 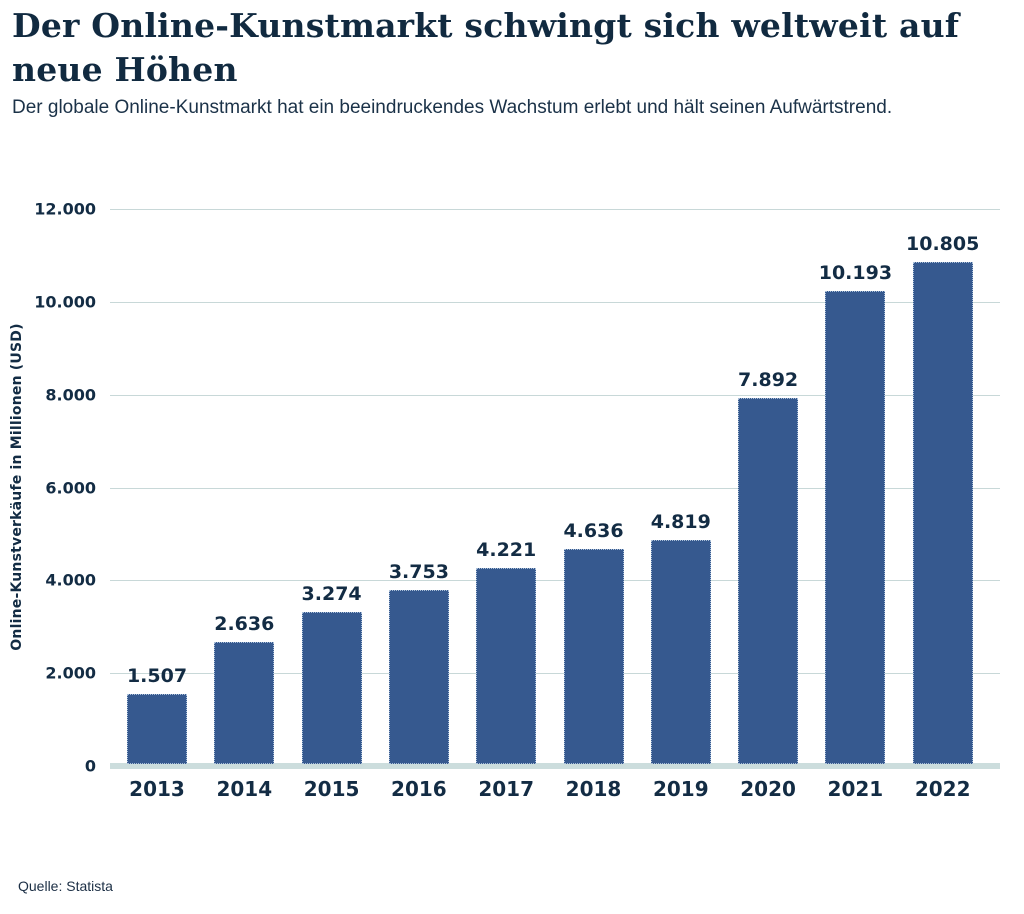 I want to click on x-tick-label: 2018, so click(x=593, y=789).